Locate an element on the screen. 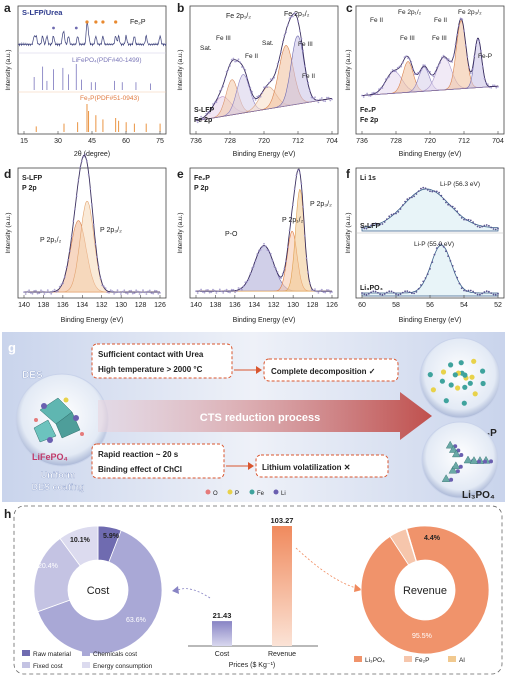  x-tick-label: 728 is located at coordinates (230, 141).